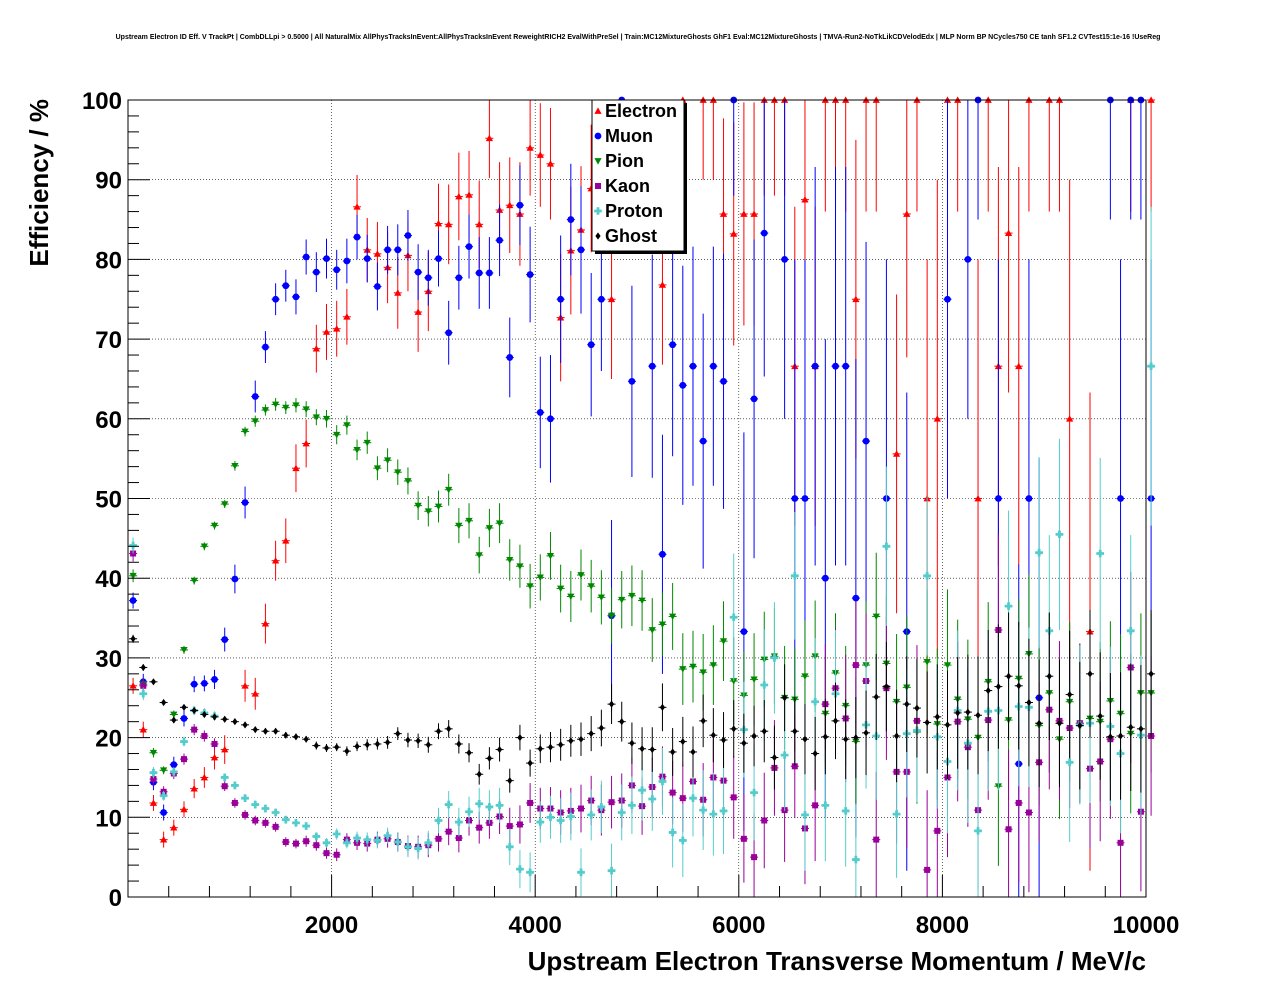 This screenshot has width=1276, height=996. I want to click on legend-marker-kaon, so click(598, 186).